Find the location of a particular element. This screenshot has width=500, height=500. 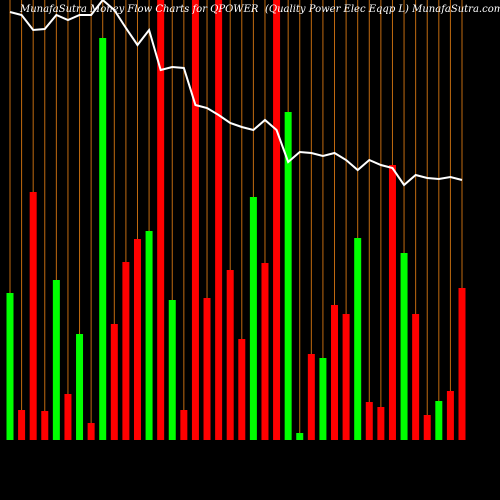

chart-title: MunafaSutra Money Flow Charts for QPOWER is located at coordinates (139, 9).